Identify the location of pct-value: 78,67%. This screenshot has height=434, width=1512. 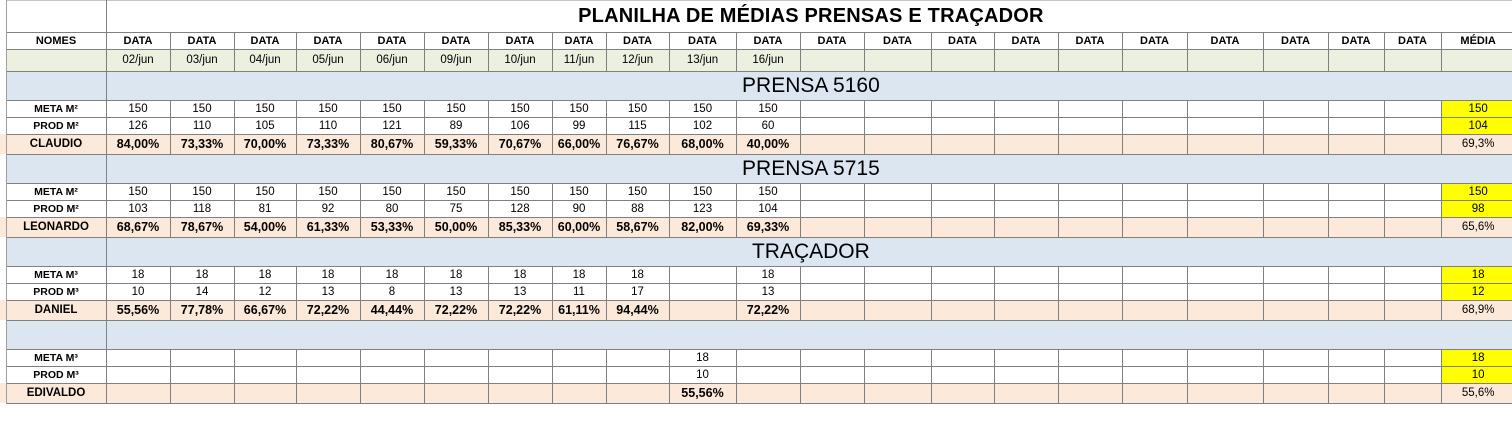
(202, 227).